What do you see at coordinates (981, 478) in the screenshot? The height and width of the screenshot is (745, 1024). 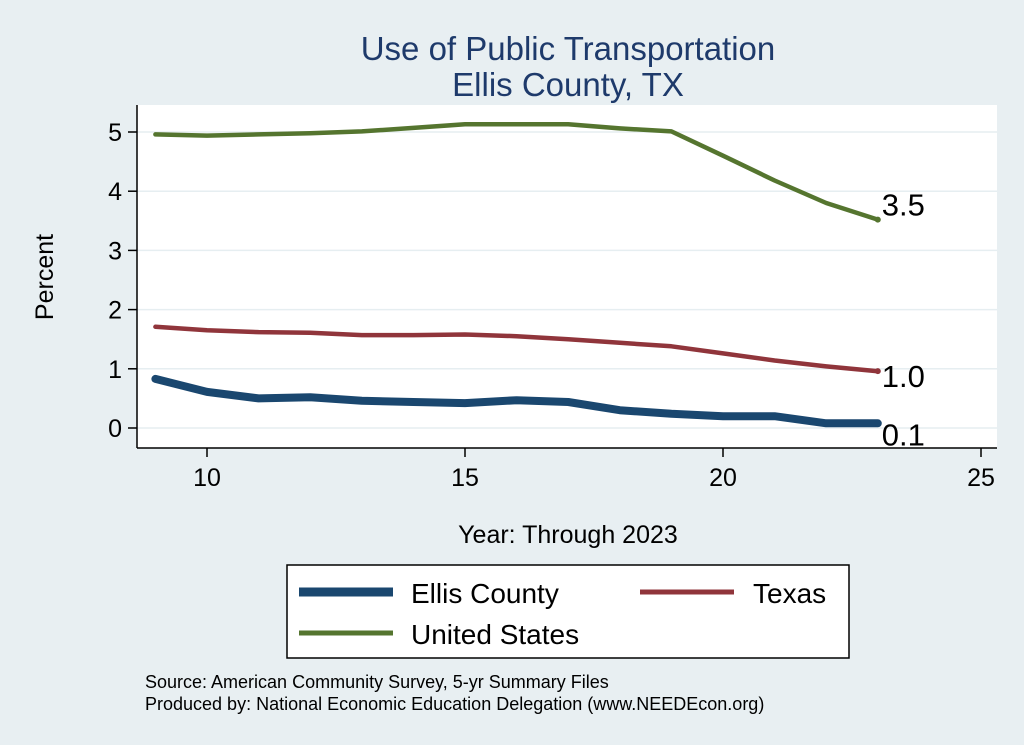 I see `x-tick-label: 25` at bounding box center [981, 478].